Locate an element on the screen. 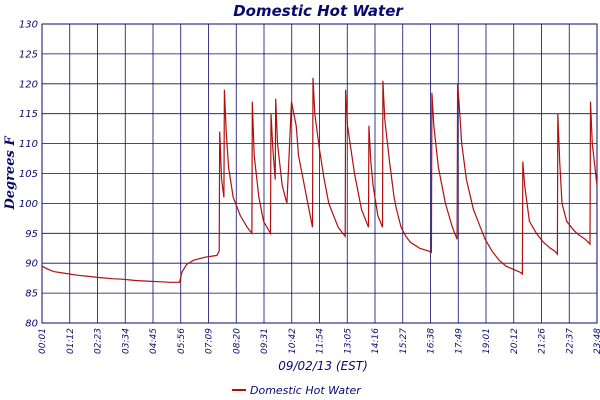 The height and width of the screenshot is (400, 600). x-tick-label: 01:12 is located at coordinates (71, 341).